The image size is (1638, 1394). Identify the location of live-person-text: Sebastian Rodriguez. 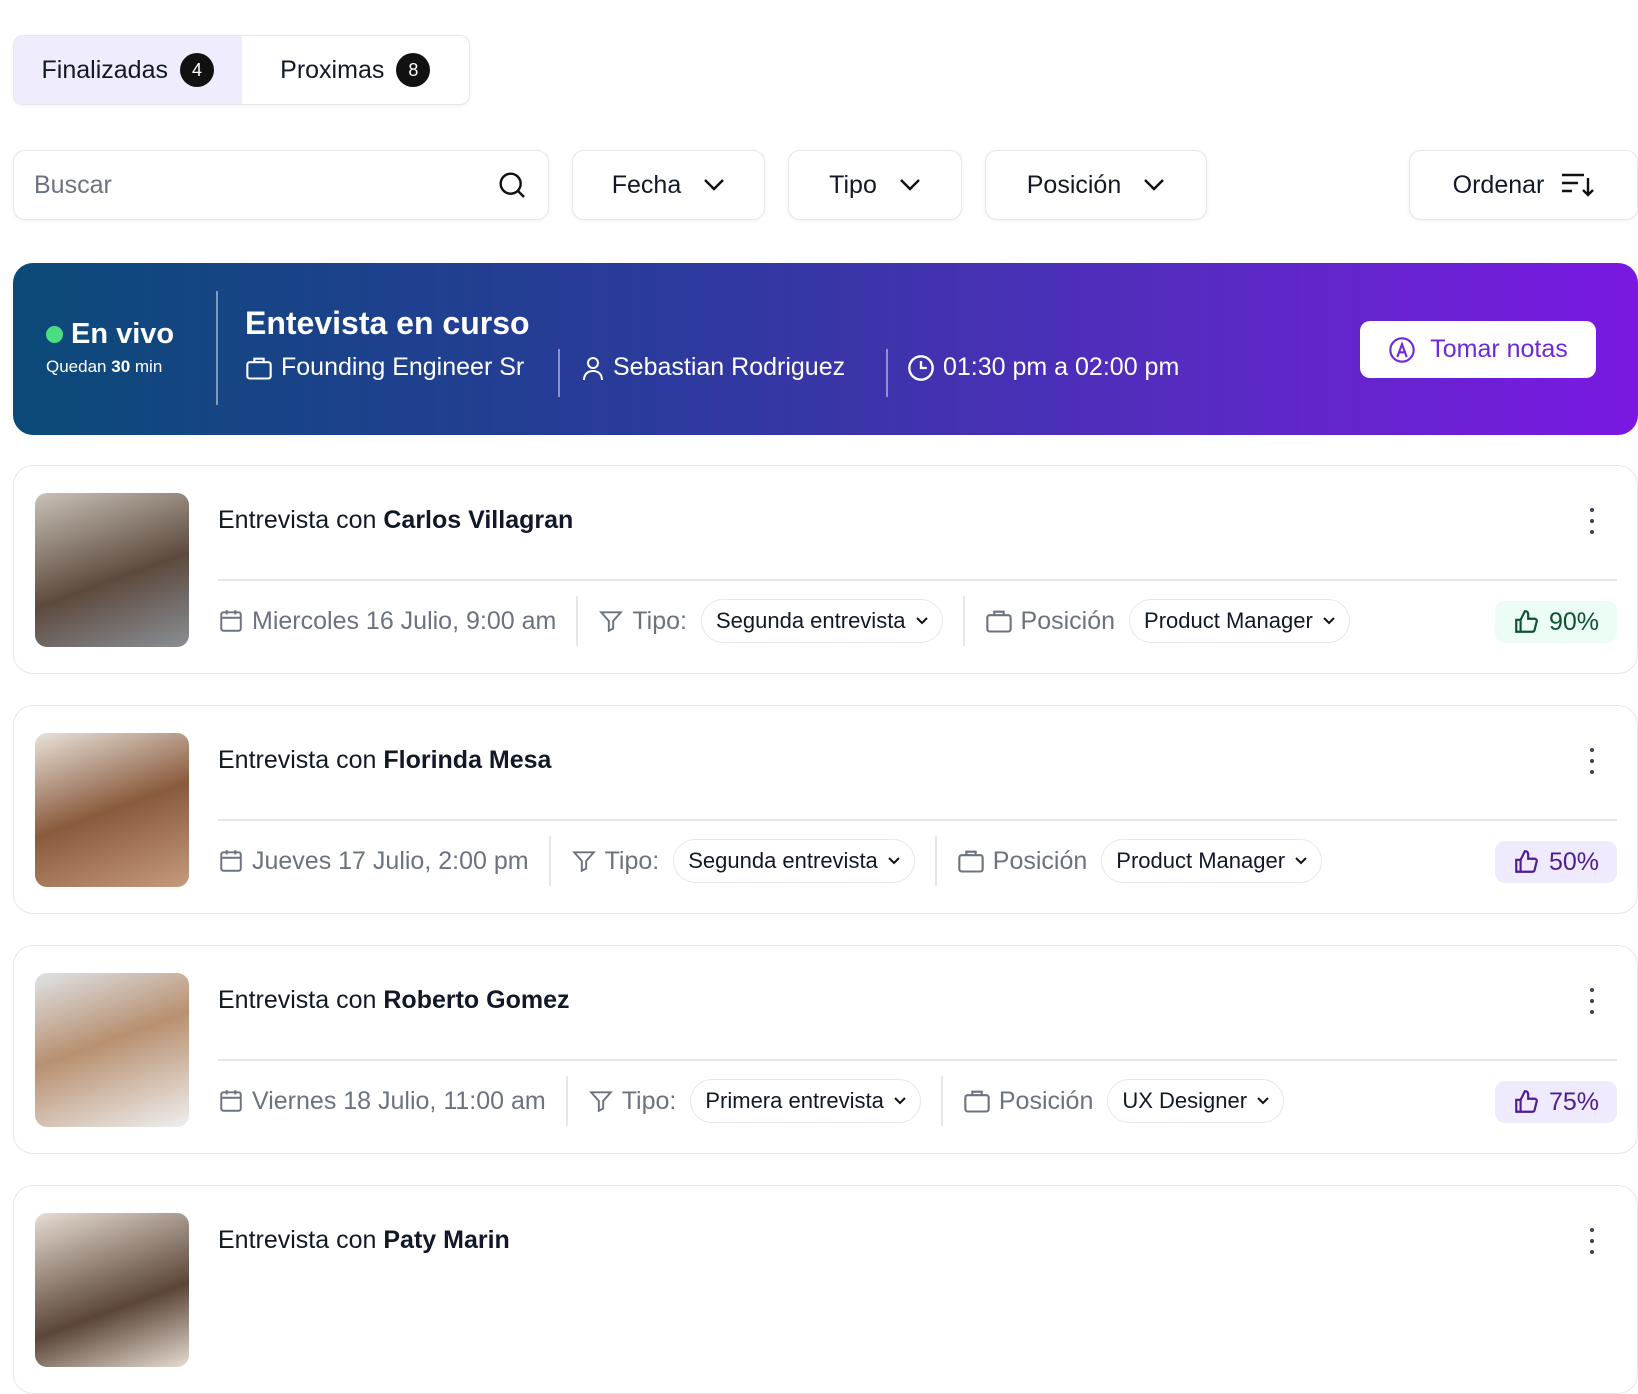
(729, 367).